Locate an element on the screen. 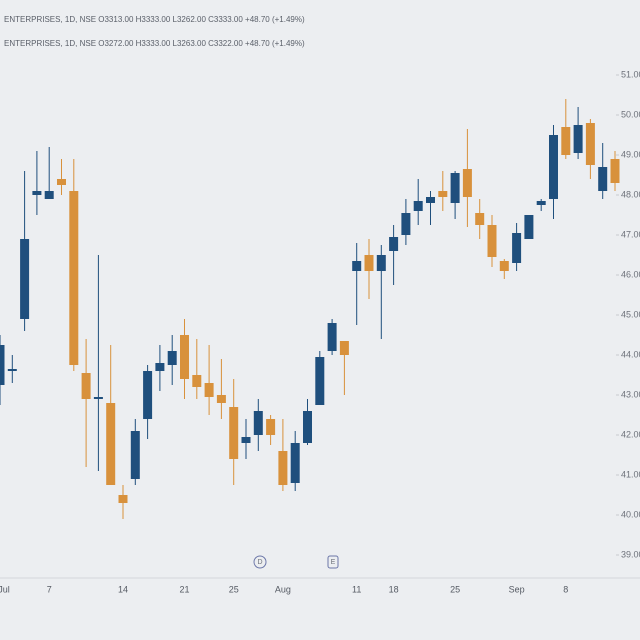 The width and height of the screenshot is (640, 640). y-tick-label: 45.00 is located at coordinates (630, 314).